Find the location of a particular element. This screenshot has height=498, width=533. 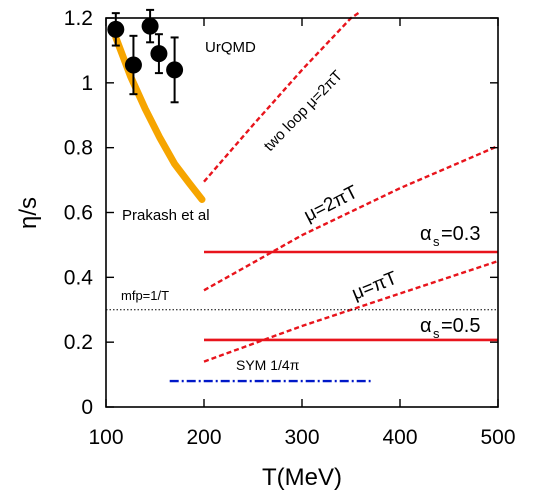

annotation-prakash: Prakash et al is located at coordinates (166, 215).